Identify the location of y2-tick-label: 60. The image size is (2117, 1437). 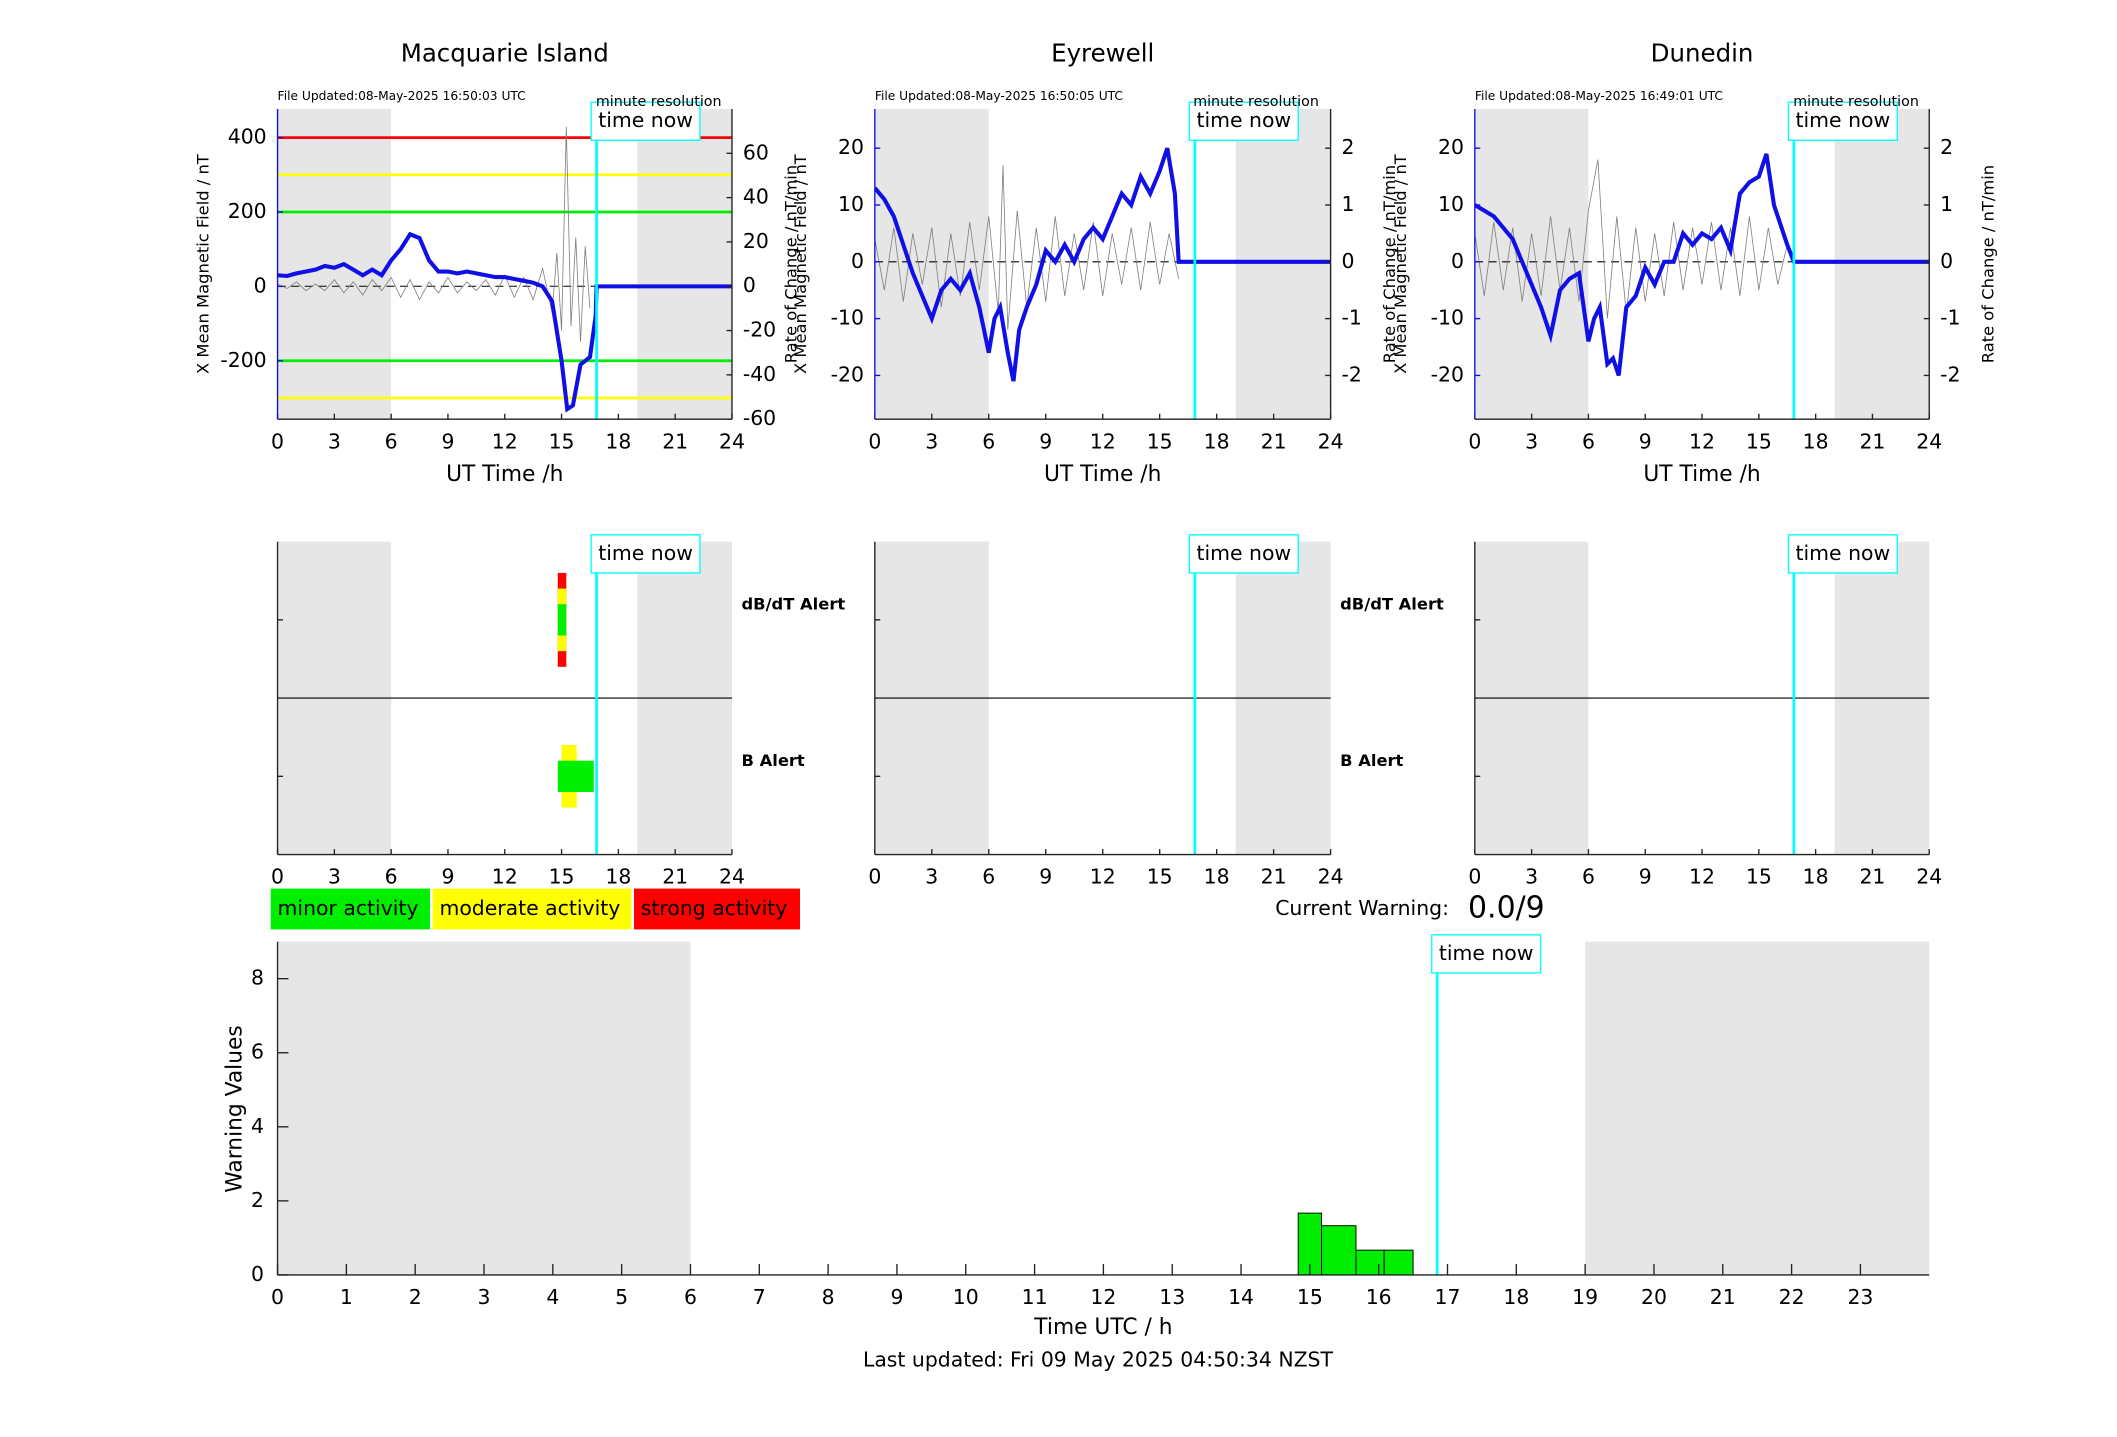
(756, 152).